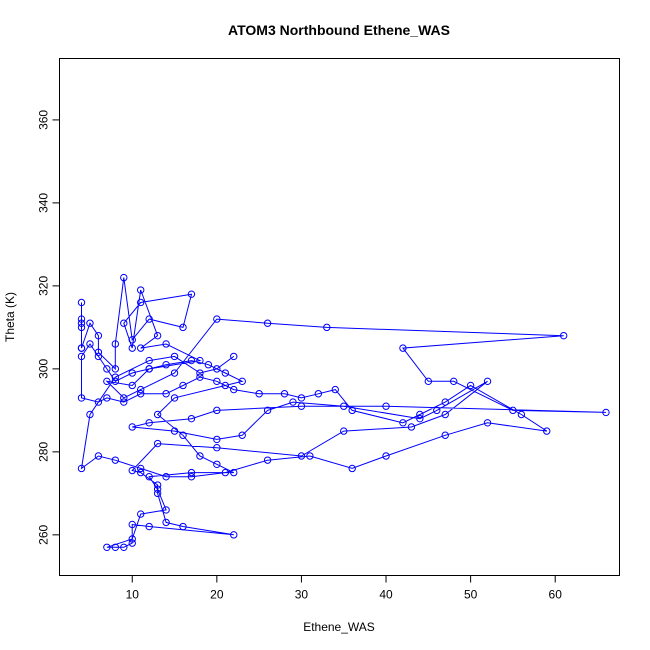 The width and height of the screenshot is (650, 650). I want to click on chart-title: ATOM3 Northbound Ethene_WAS, so click(339, 30).